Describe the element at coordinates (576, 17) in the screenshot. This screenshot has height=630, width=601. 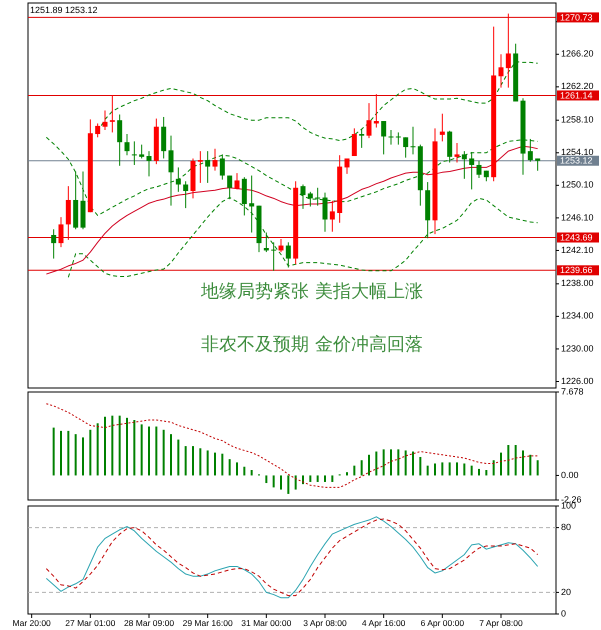
I see `ref-line-label: 1270.73` at that location.